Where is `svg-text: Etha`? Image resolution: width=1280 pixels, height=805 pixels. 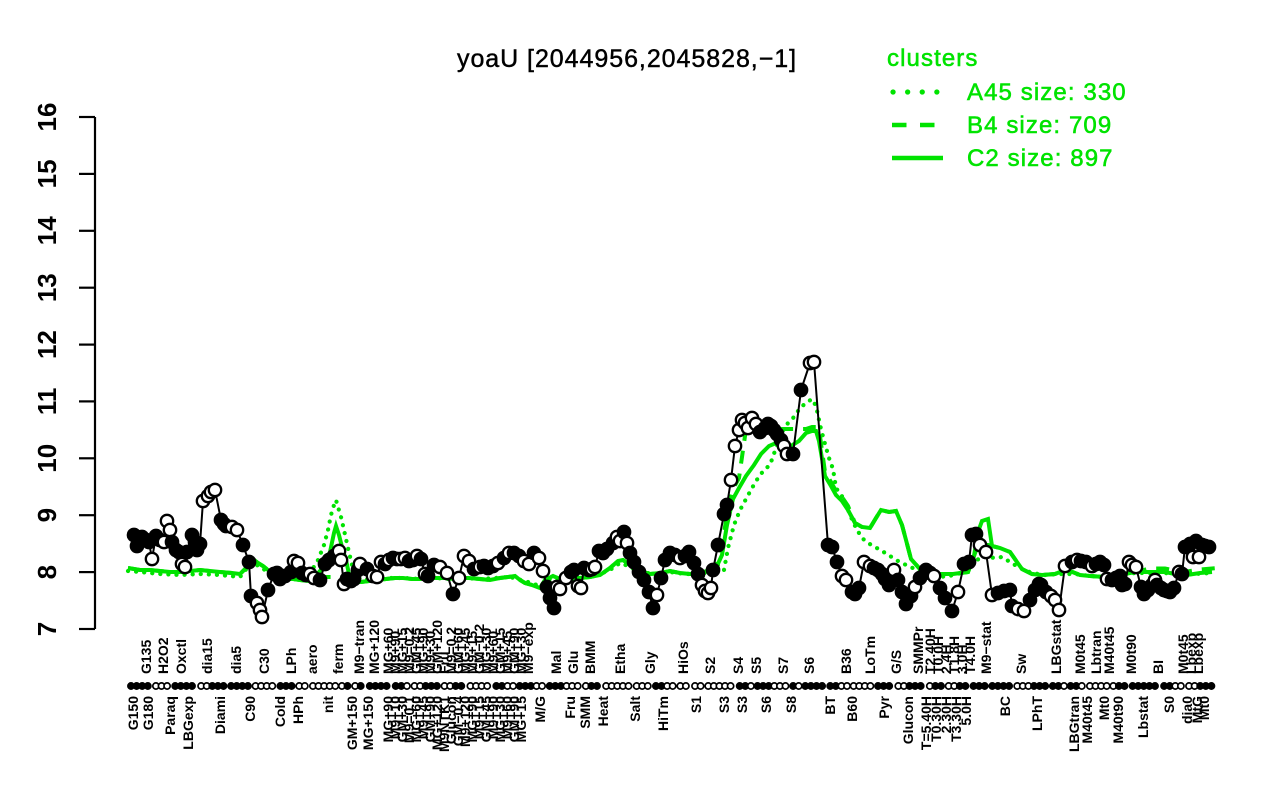 svg-text: Etha is located at coordinates (620, 658).